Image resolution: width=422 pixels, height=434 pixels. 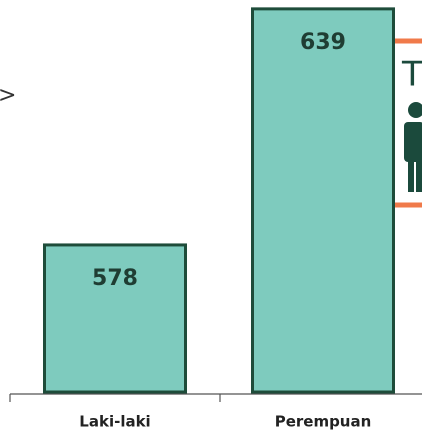 What do you see at coordinates (114, 422) in the screenshot?
I see `x-tick-label: Laki-laki` at bounding box center [114, 422].